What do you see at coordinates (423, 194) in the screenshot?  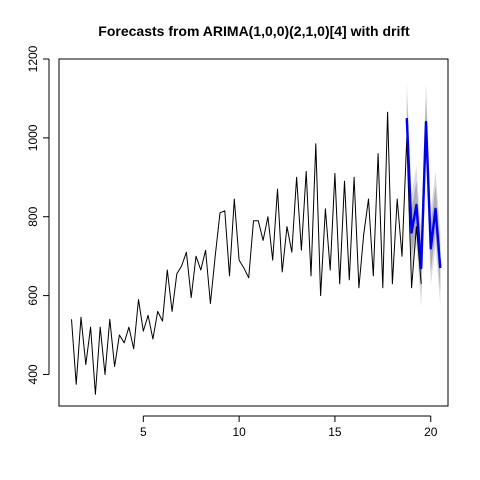 I see `forecast-series-line` at bounding box center [423, 194].